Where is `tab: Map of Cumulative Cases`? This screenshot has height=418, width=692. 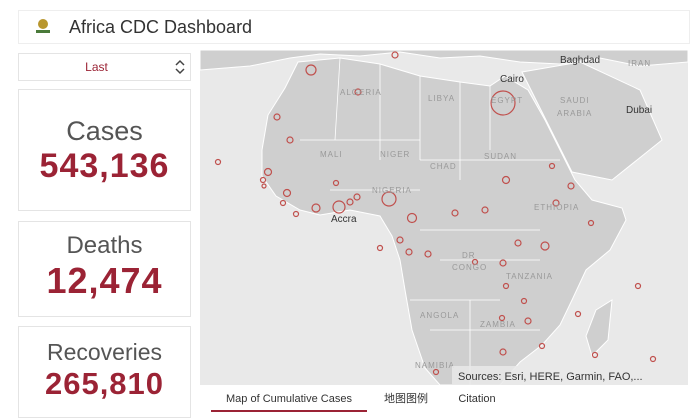 tab: Map of Cumulative Cases is located at coordinates (289, 400).